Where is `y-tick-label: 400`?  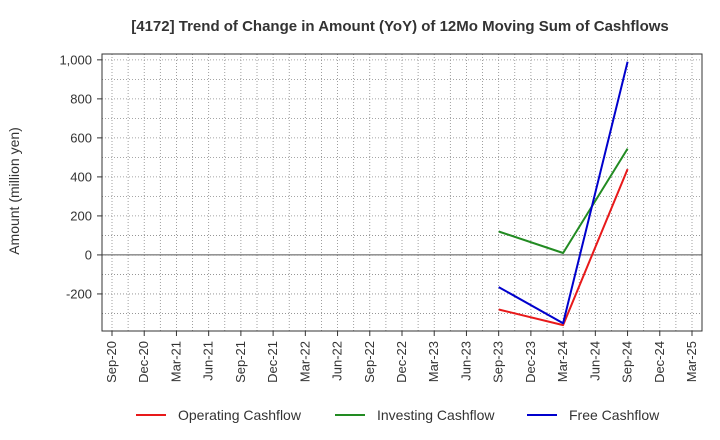
y-tick-label: 400 is located at coordinates (81, 176).